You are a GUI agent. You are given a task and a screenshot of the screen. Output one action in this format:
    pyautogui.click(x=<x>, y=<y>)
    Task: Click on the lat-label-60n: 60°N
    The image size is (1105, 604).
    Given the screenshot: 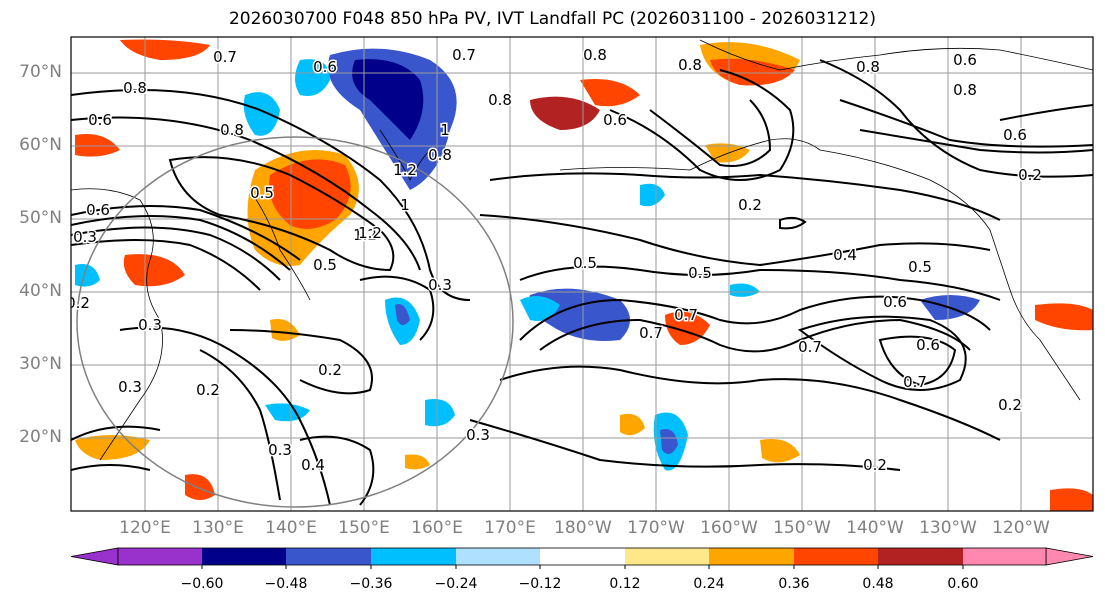 What is the action you would take?
    pyautogui.click(x=40, y=145)
    